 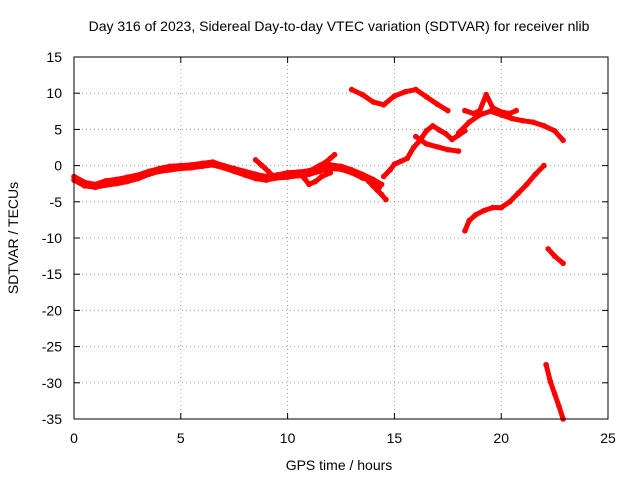 I want to click on x-tick-label: 25, so click(x=608, y=438).